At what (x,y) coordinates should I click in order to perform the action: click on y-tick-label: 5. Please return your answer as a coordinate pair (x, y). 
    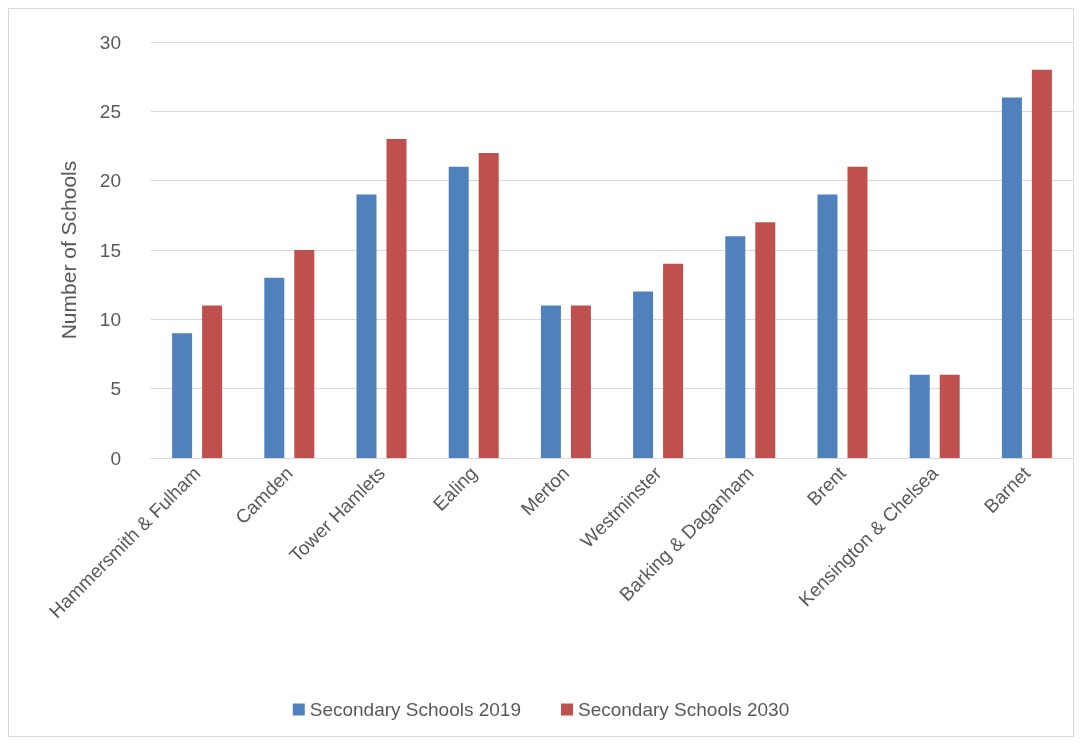
    Looking at the image, I should click on (115, 389).